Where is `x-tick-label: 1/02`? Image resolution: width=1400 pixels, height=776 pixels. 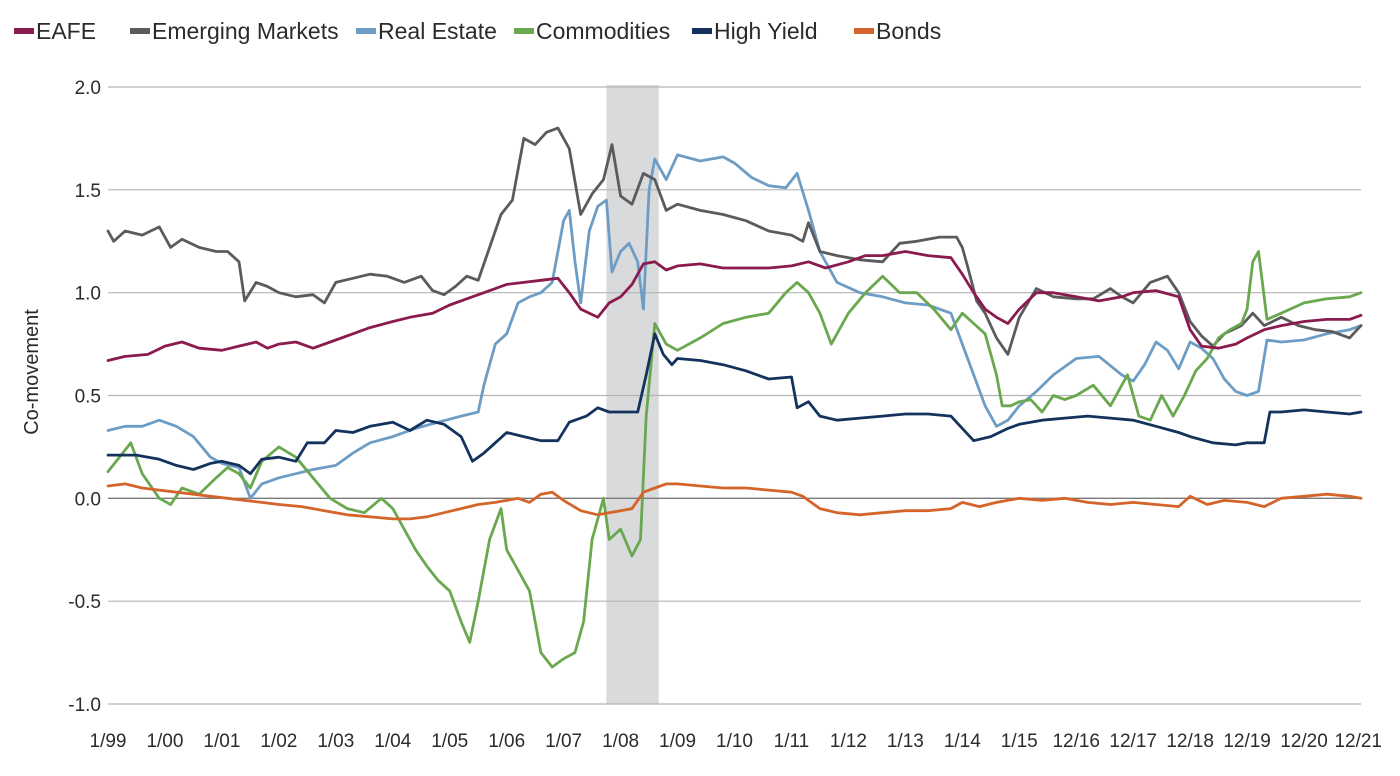 x-tick-label: 1/02 is located at coordinates (278, 741).